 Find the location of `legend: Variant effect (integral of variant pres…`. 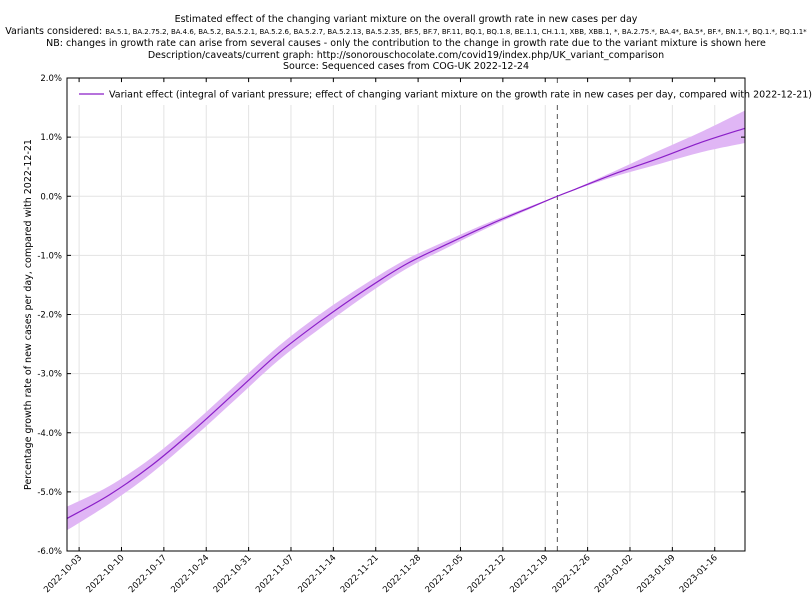

legend: Variant effect (integral of variant pres… is located at coordinates (441, 94).